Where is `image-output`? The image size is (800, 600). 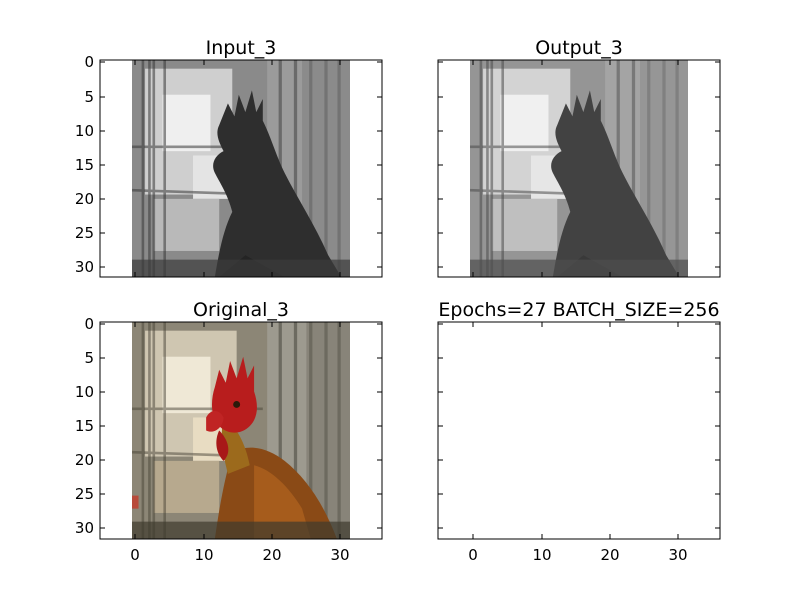
image-output is located at coordinates (579, 168).